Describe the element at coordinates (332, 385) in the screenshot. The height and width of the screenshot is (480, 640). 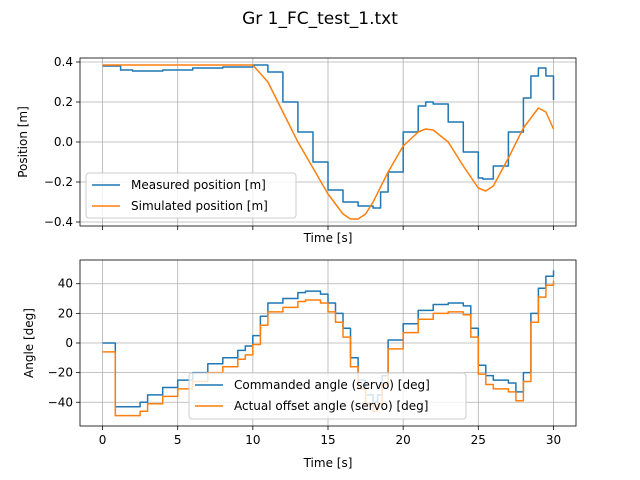
I see `legend-label-commanded: Commanded angle (servo) [deg]` at that location.